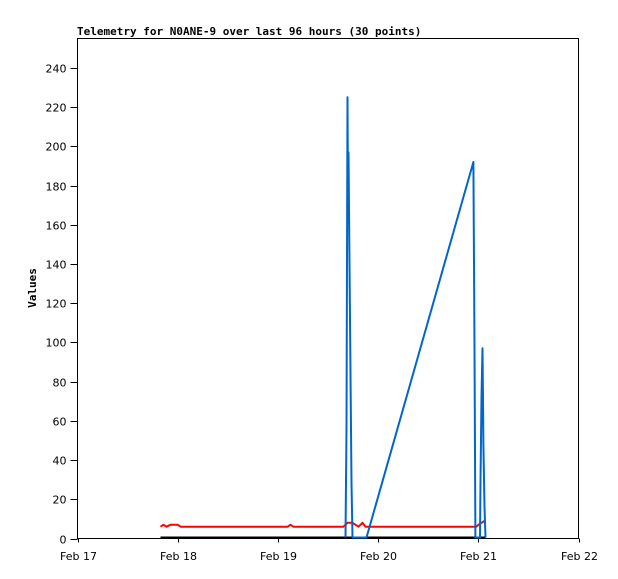 The image size is (618, 579). What do you see at coordinates (60, 422) in the screenshot?
I see `y-tick-label: 60` at bounding box center [60, 422].